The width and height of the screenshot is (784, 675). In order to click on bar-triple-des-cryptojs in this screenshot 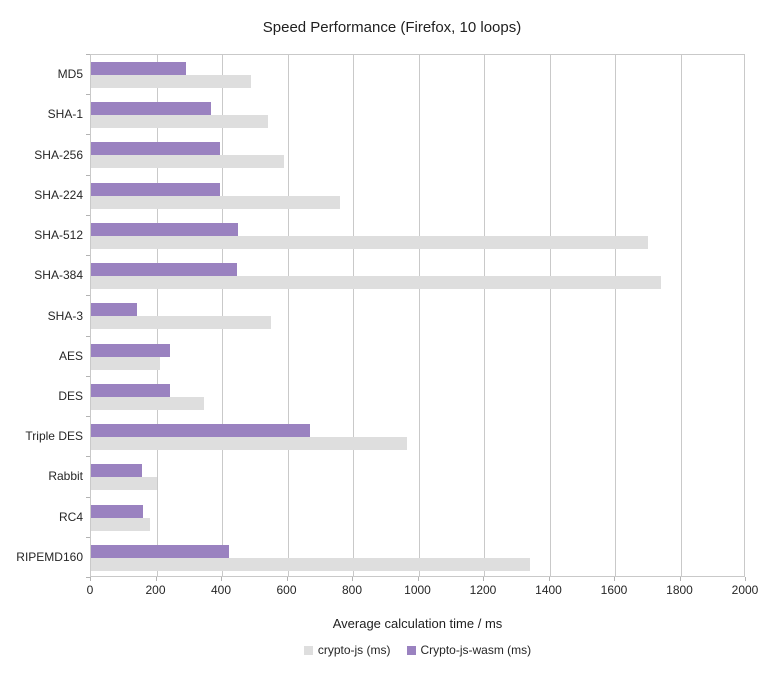, I will do `click(249, 444)`.